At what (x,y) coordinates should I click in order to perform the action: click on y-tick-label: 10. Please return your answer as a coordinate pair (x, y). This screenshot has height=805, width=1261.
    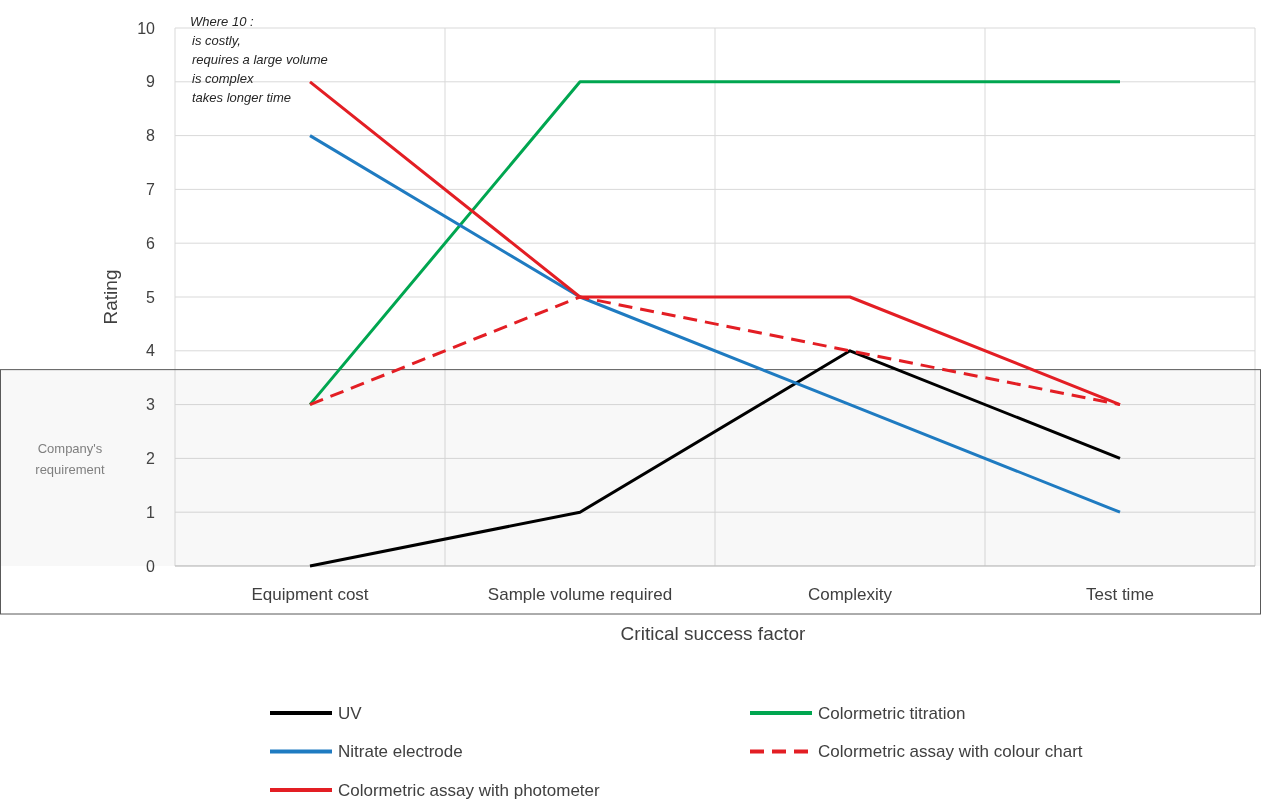
    Looking at the image, I should click on (146, 28).